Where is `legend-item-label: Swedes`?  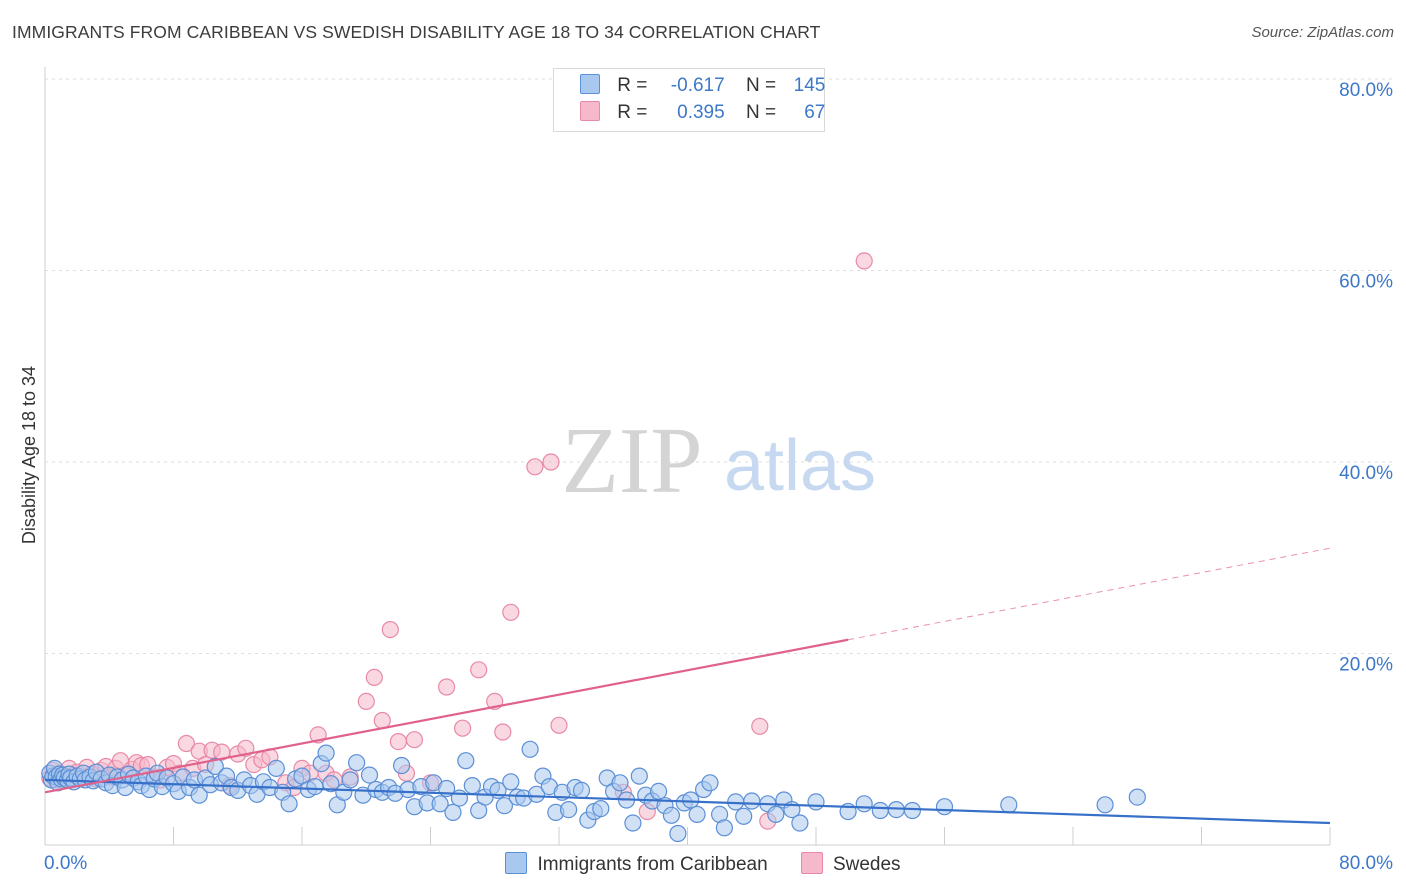 legend-item-label: Swedes is located at coordinates (866, 864).